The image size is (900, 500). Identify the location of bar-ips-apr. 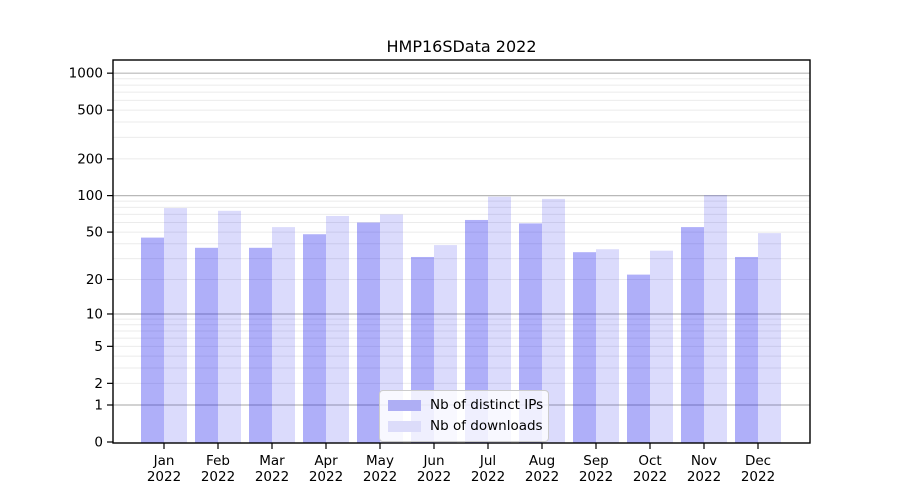
(314, 338).